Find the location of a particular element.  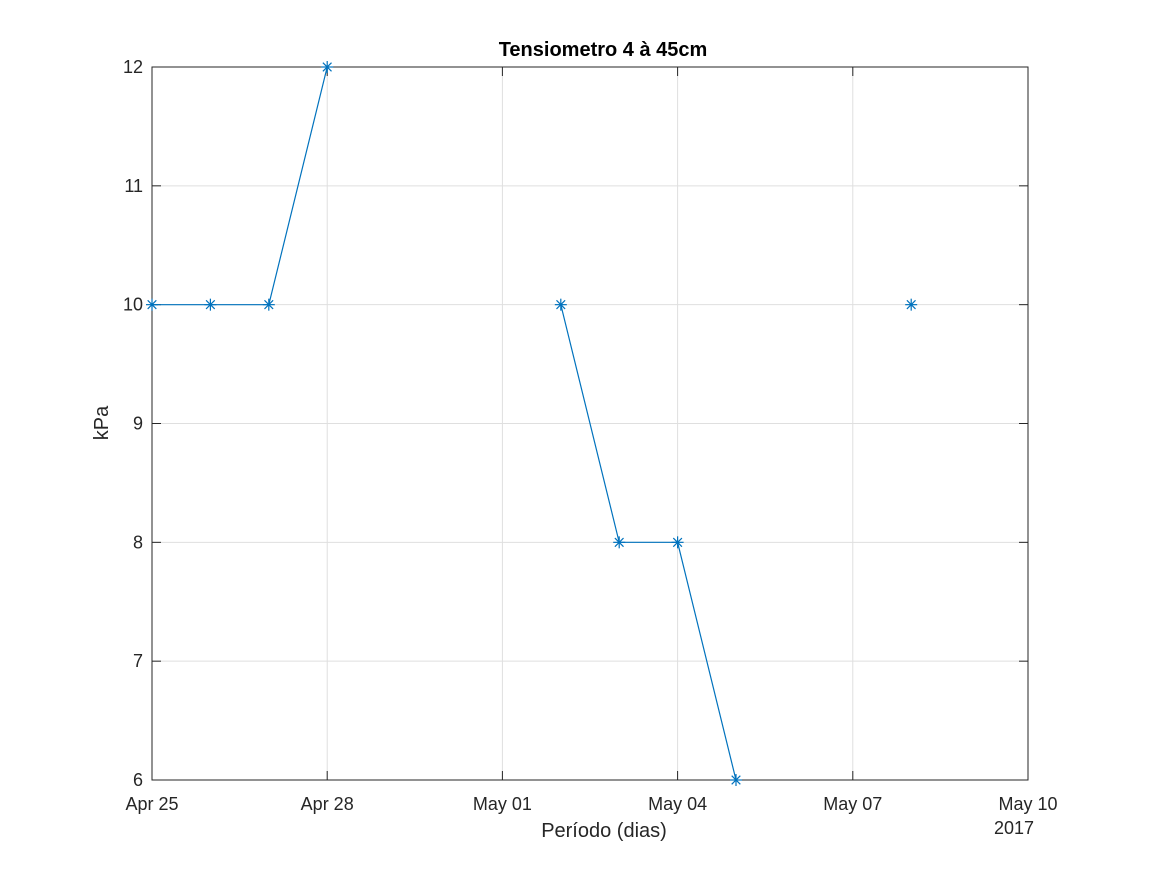

x-axis-year-label: 2017 is located at coordinates (1014, 828).